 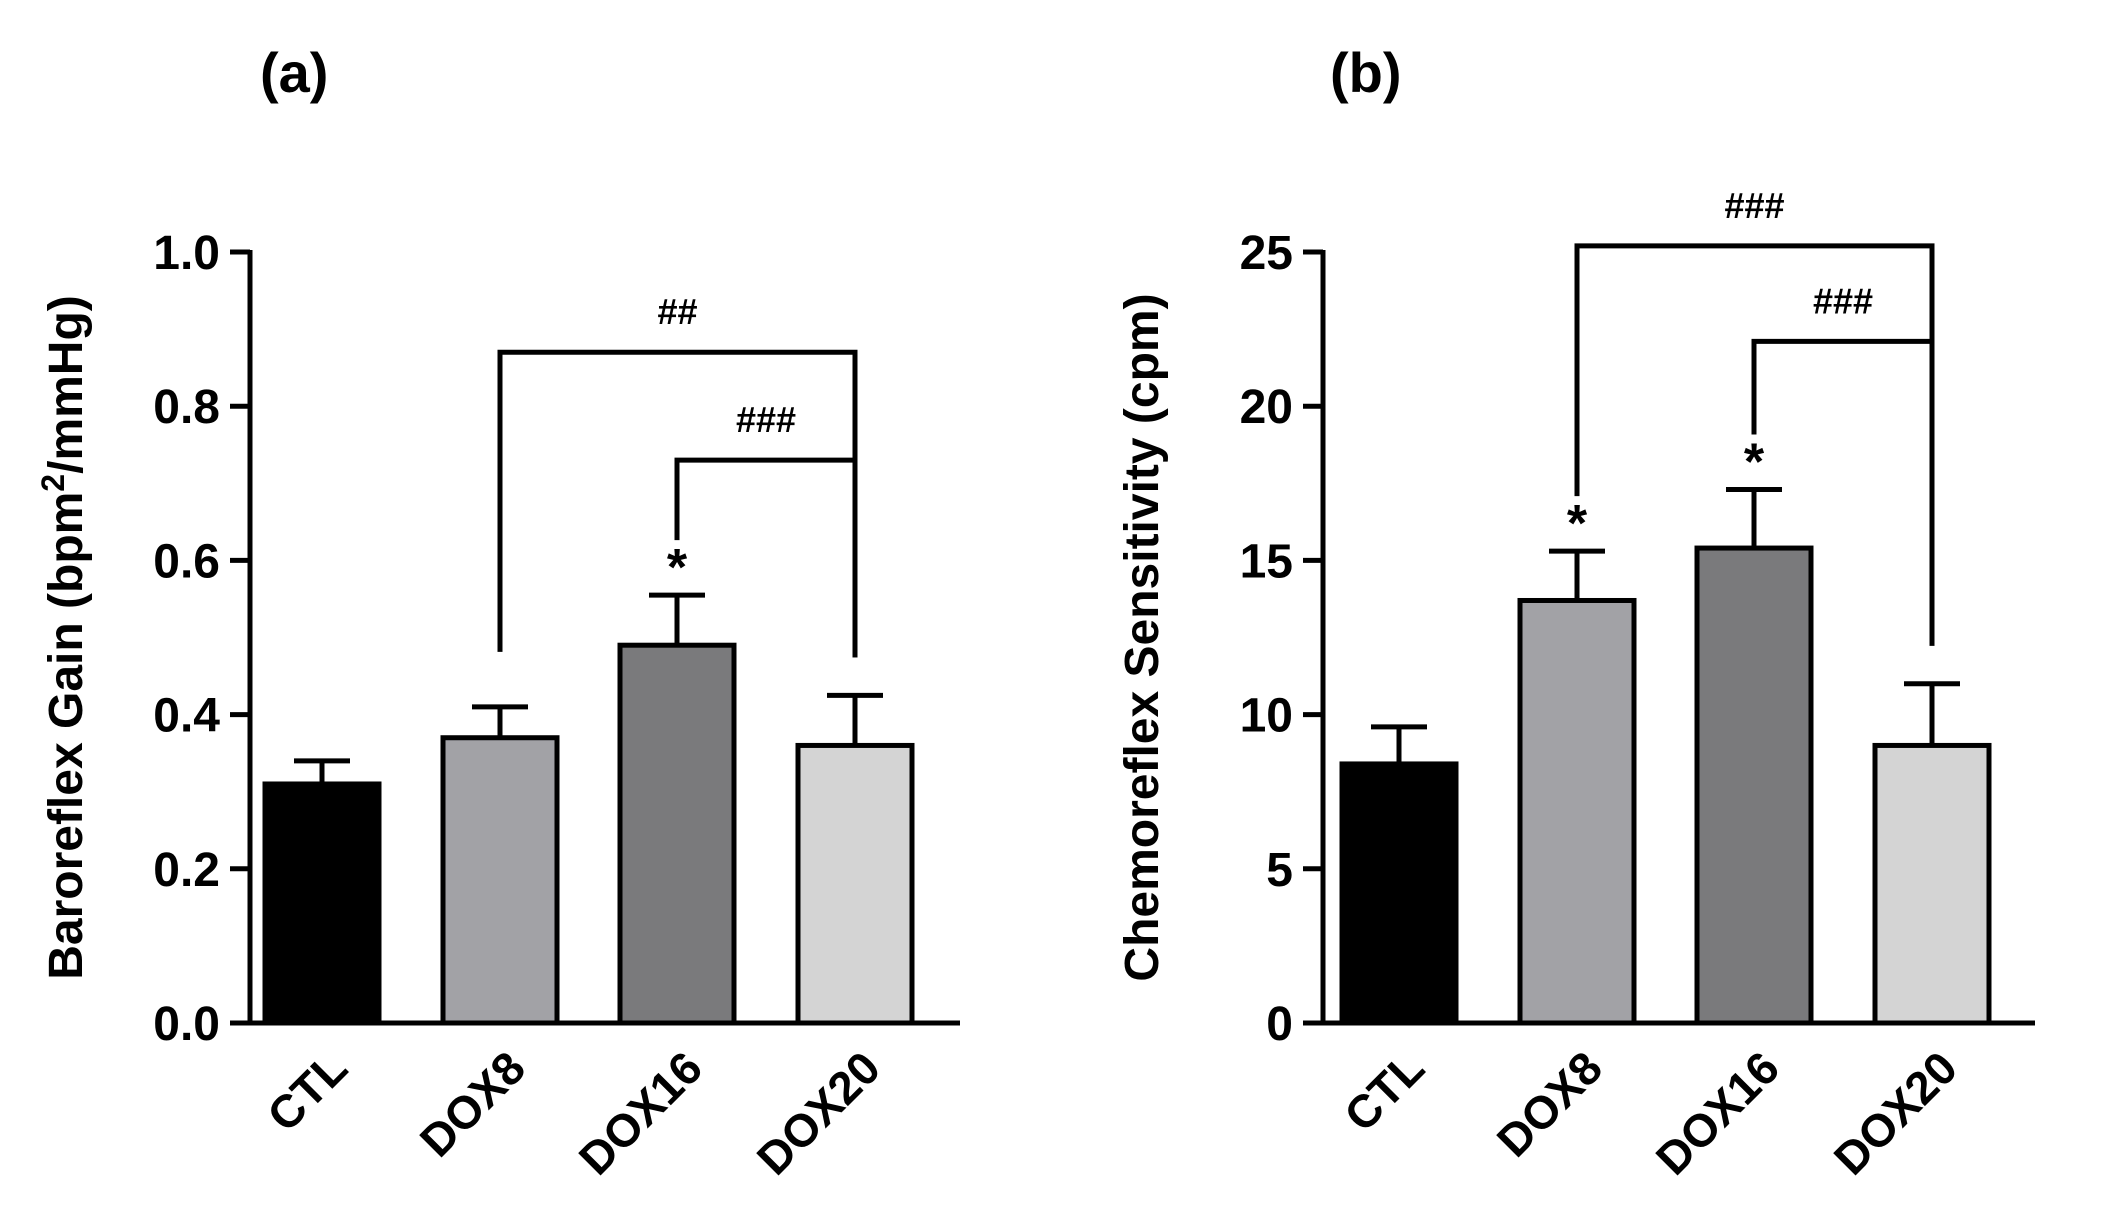 What do you see at coordinates (186, 561) in the screenshot?
I see `y-tick-label: 0.6` at bounding box center [186, 561].